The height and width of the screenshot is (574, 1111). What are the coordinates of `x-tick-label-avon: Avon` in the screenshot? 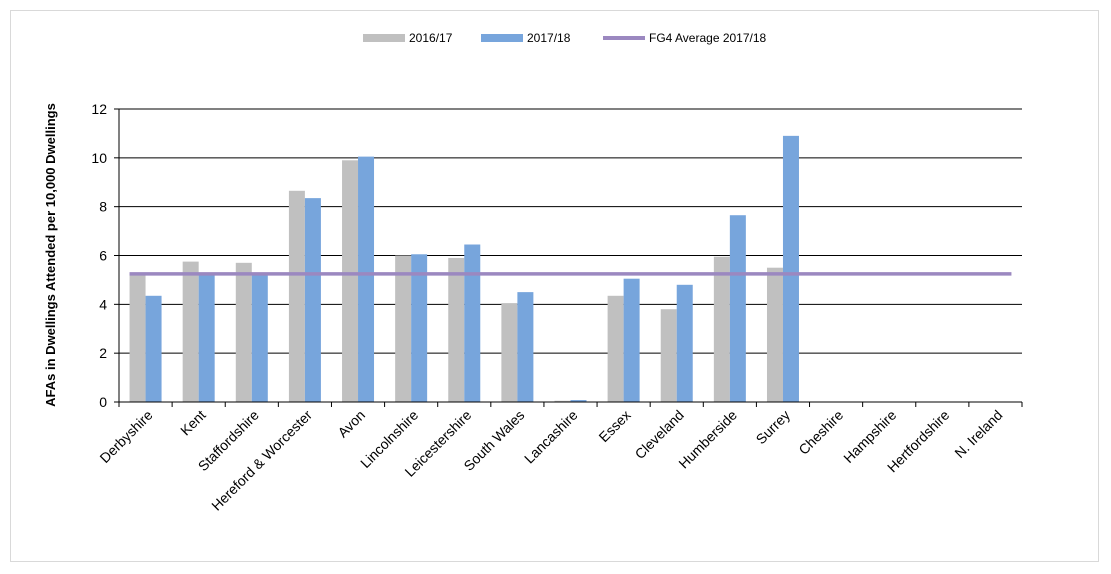 It's located at (351, 424).